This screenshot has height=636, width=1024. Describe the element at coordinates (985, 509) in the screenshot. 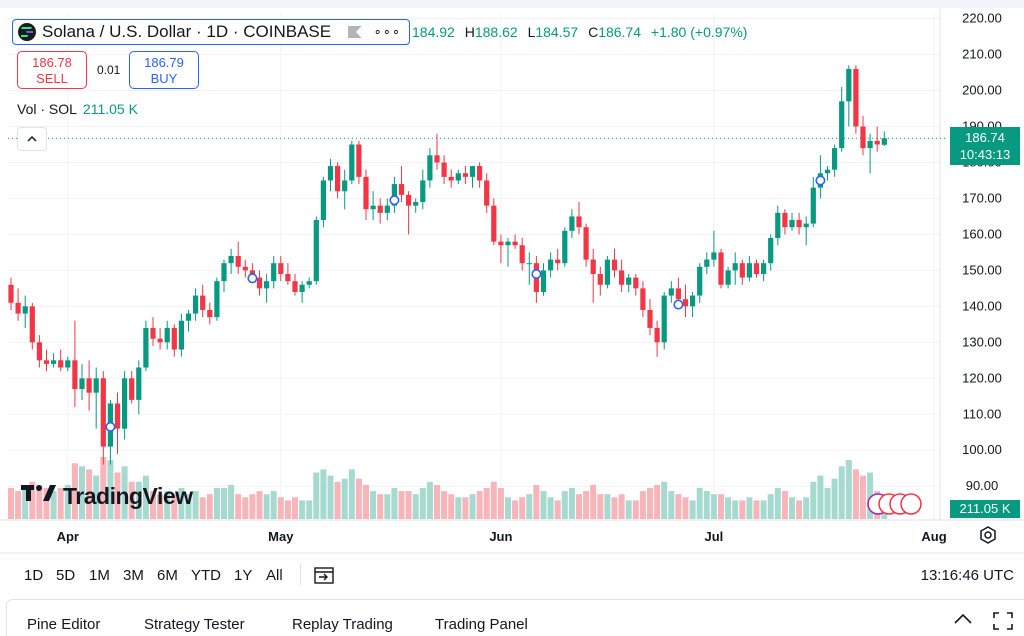

I see `volume-tag: 211.05 K` at that location.